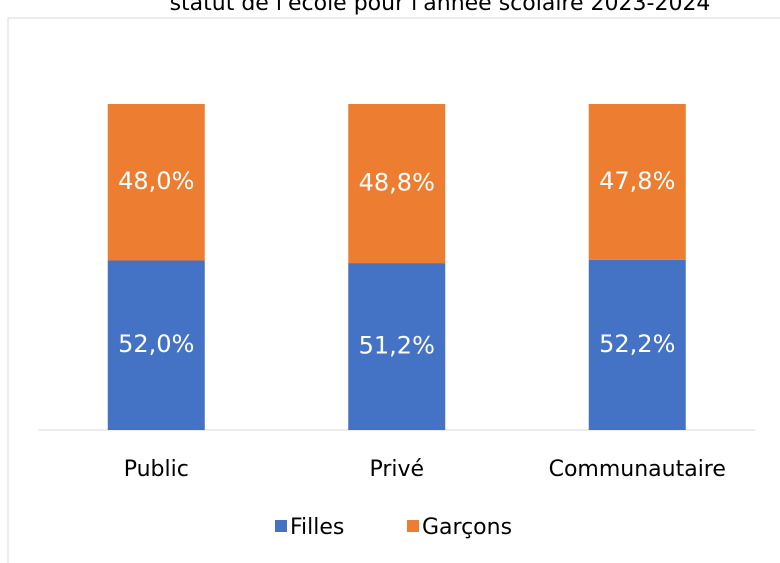 This screenshot has width=780, height=563. Describe the element at coordinates (317, 527) in the screenshot. I see `legend-label: Filles` at that location.